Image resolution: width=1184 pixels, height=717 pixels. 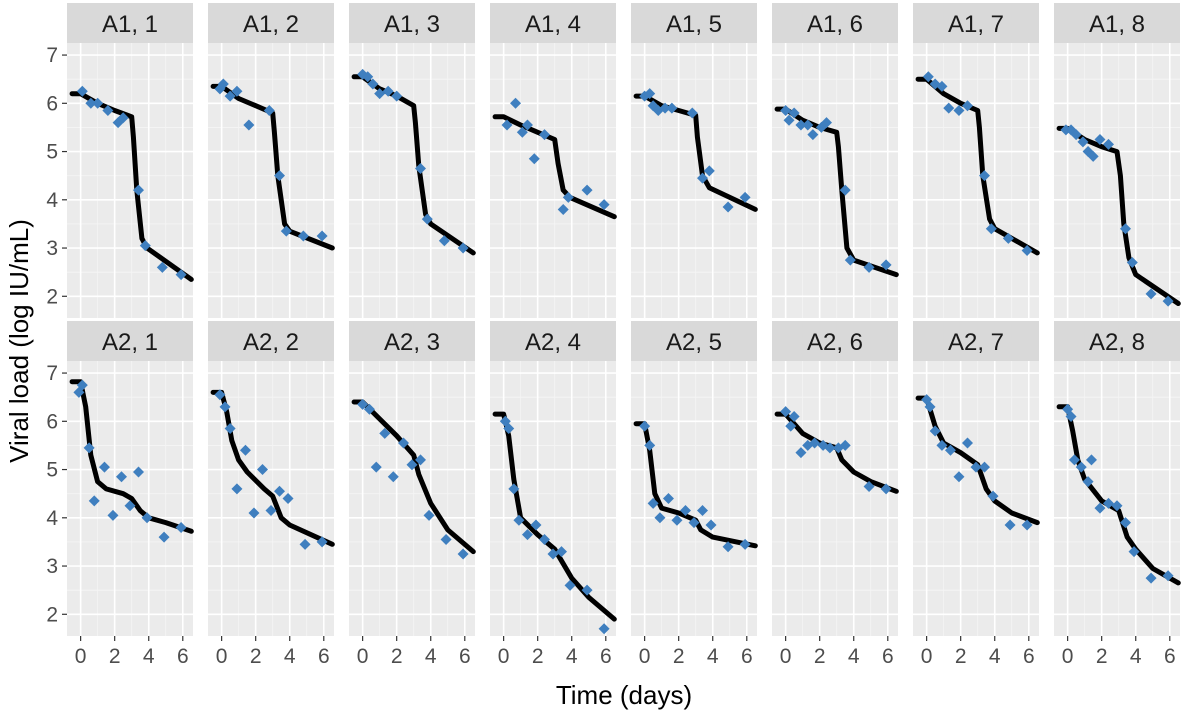 I want to click on facet-strip-label: A1, 7, so click(x=976, y=24).